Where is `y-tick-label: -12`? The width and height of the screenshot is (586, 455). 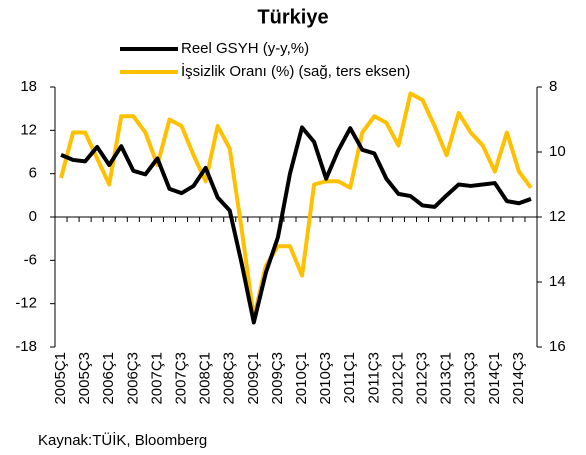
y-tick-label: -12 is located at coordinates (26, 303).